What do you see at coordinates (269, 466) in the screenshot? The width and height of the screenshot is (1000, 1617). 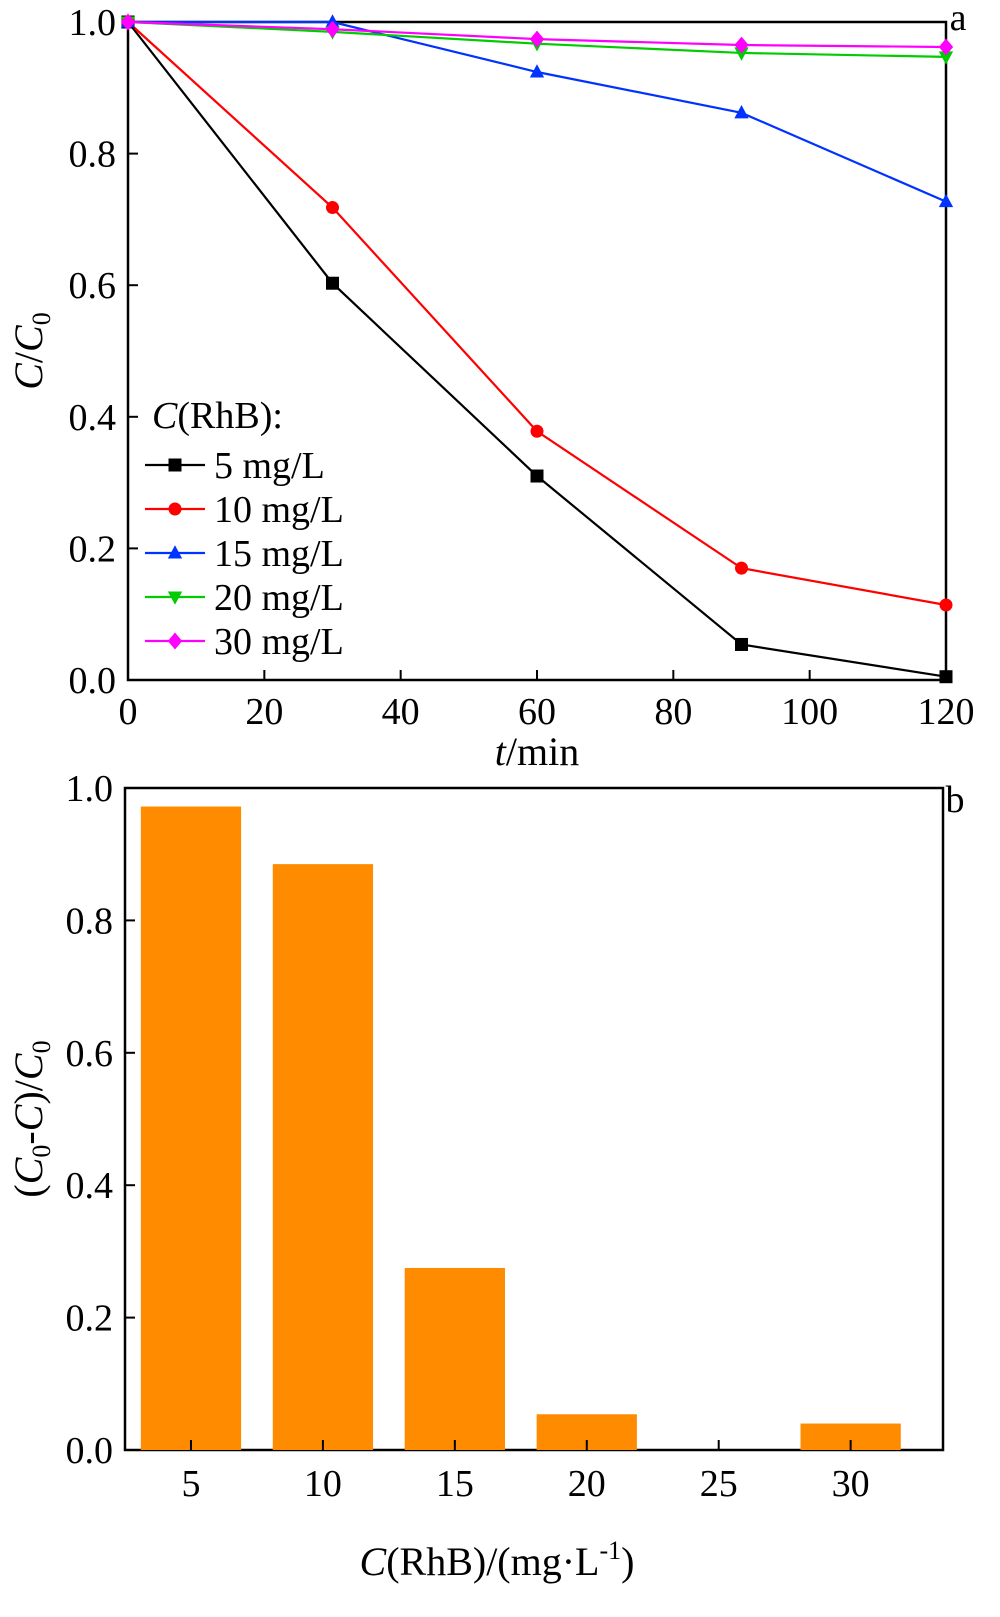 I see `legend-label: 5 mg/L` at bounding box center [269, 466].